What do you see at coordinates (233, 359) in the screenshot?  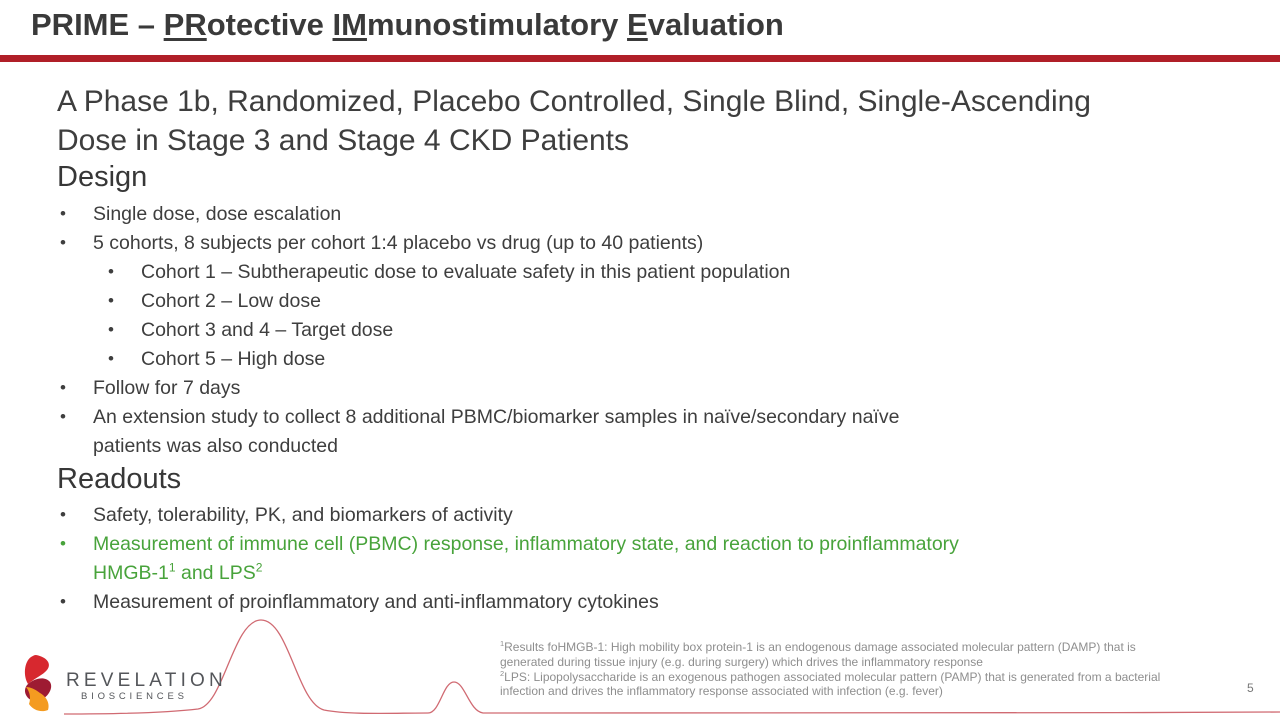 I see `list-item-text: Cohort 5 – High dose` at bounding box center [233, 359].